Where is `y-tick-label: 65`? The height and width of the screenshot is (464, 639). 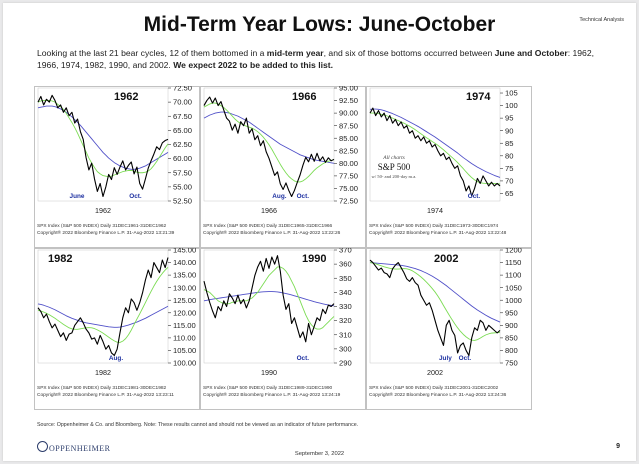
y-tick-label: 65 is located at coordinates (509, 193).